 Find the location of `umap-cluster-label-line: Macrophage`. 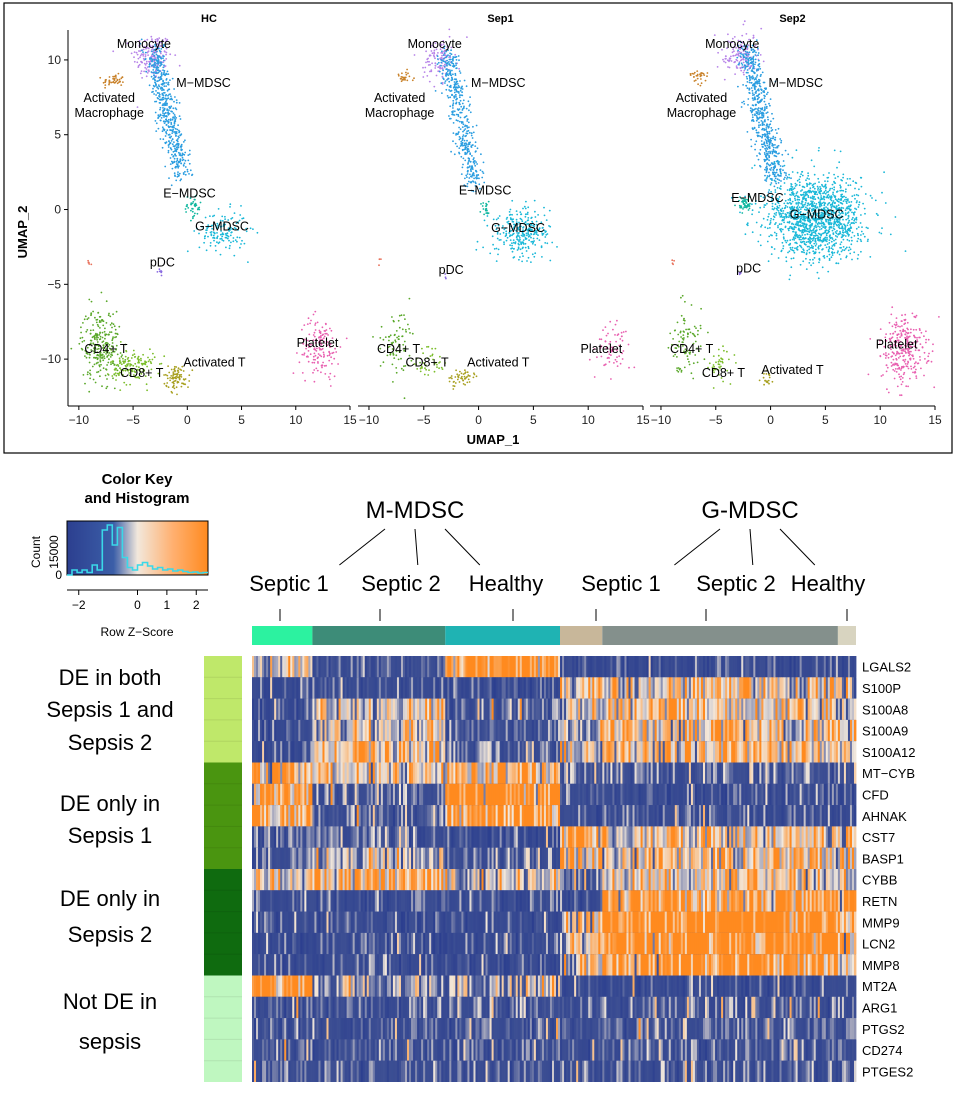

umap-cluster-label-line: Macrophage is located at coordinates (109, 113).